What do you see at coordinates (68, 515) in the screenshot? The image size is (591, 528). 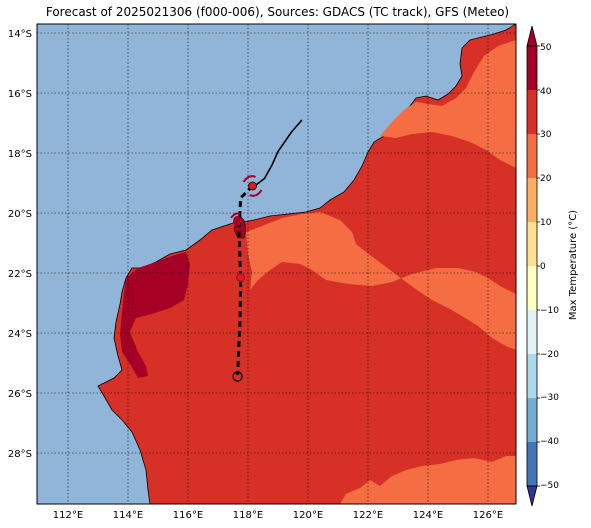 I see `lon-tick-label: 112°E` at bounding box center [68, 515].